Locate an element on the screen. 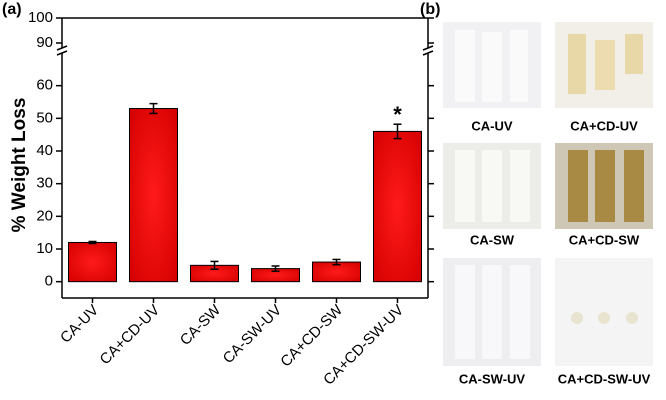 Image resolution: width=666 pixels, height=400 pixels. y-tick-label: 20 is located at coordinates (44, 215).